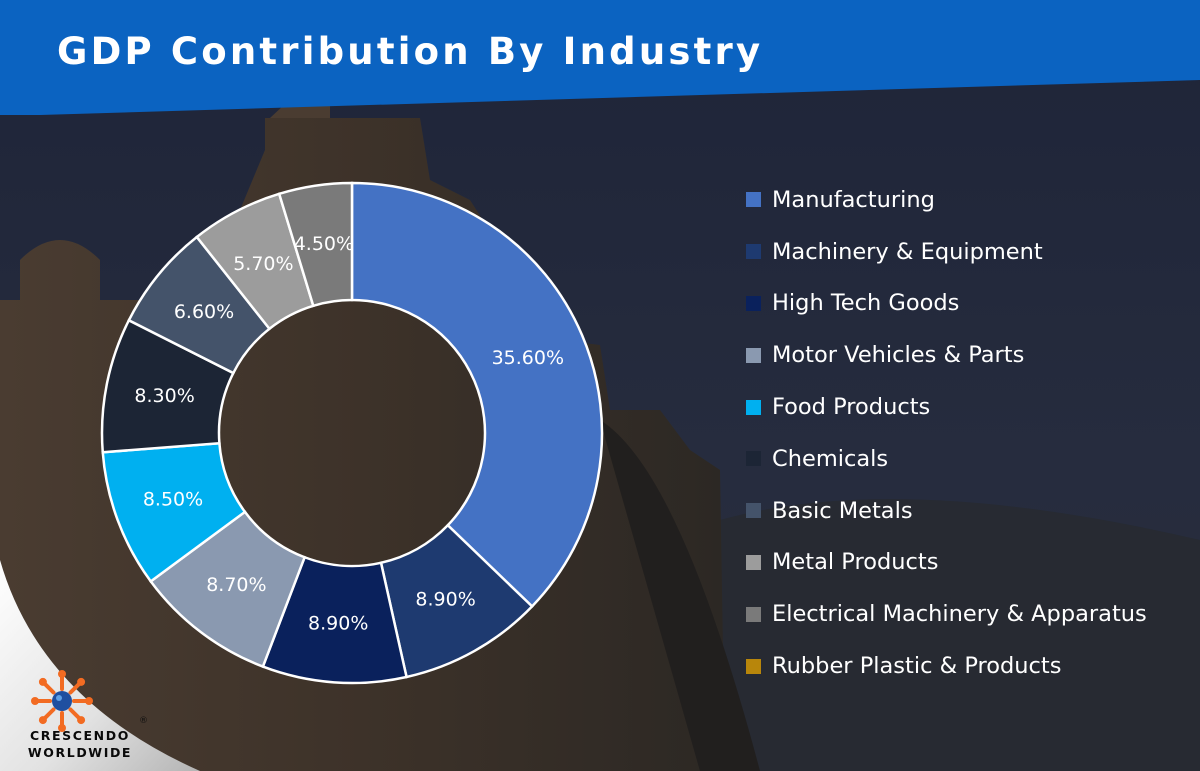 The width and height of the screenshot is (1200, 771). I want to click on registered-mark: ®, so click(143, 721).